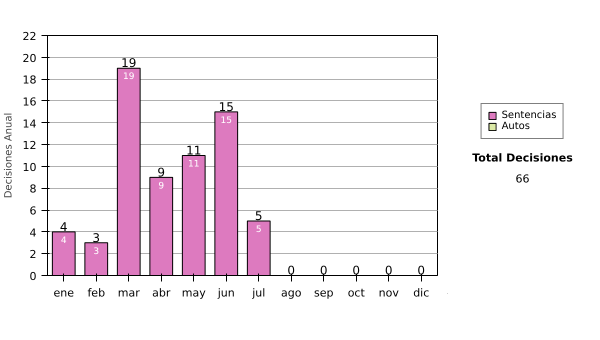 This screenshot has width=600, height=340. What do you see at coordinates (29, 145) in the screenshot?
I see `y-tick-label: 12` at bounding box center [29, 145].